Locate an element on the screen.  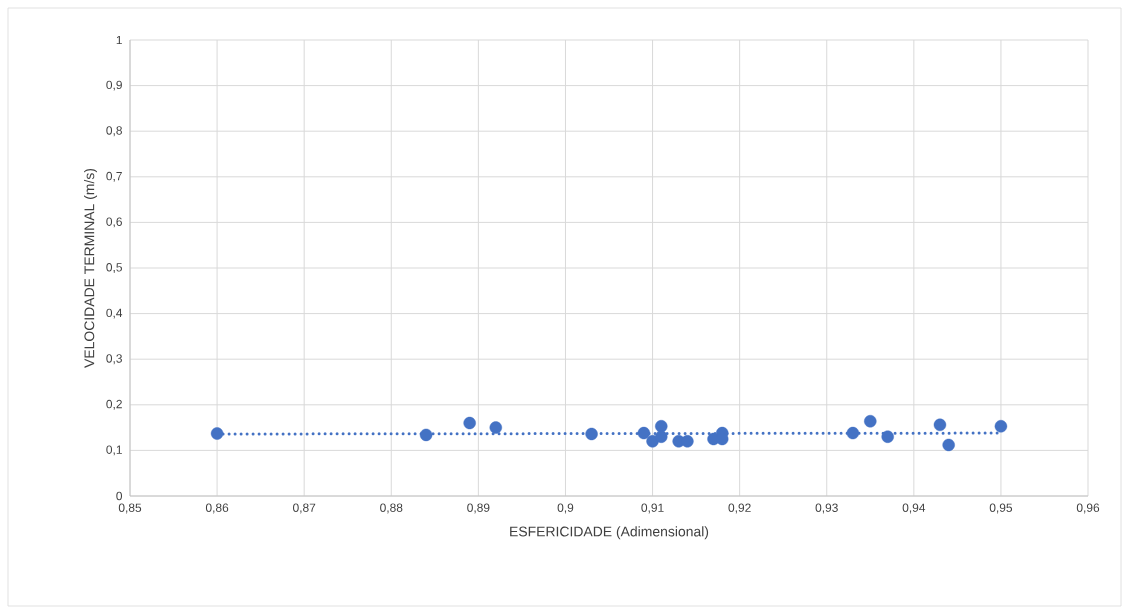
x-tick-label: 0,96 is located at coordinates (1088, 508).